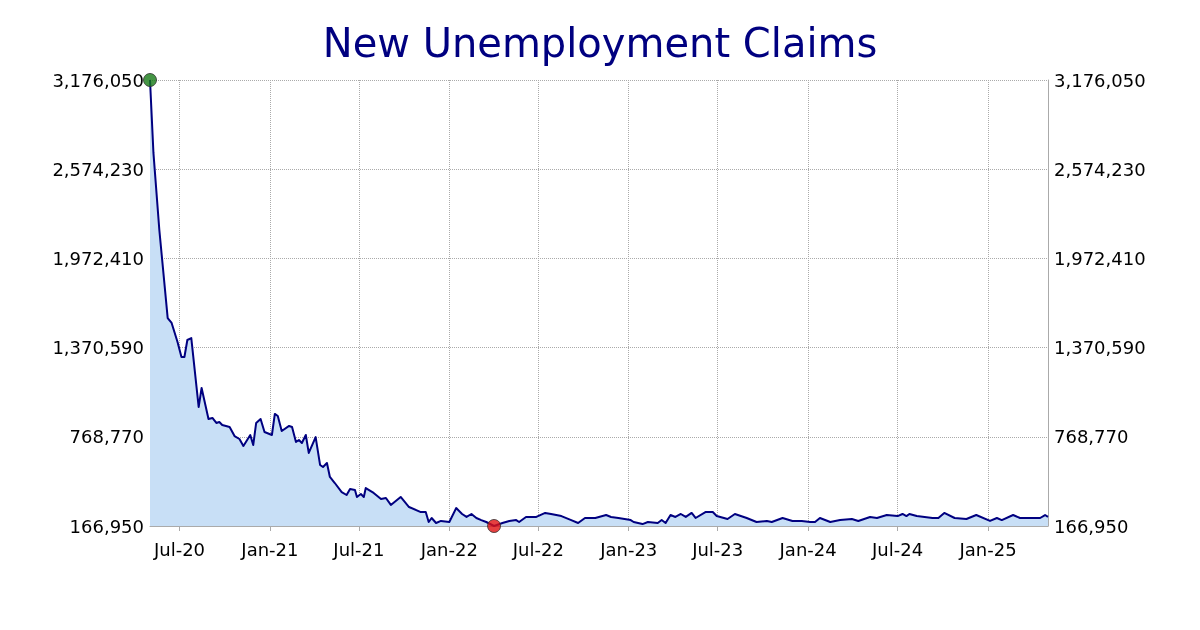 The image size is (1200, 630). I want to click on y-tick-label: 1,370,590, so click(98, 348).